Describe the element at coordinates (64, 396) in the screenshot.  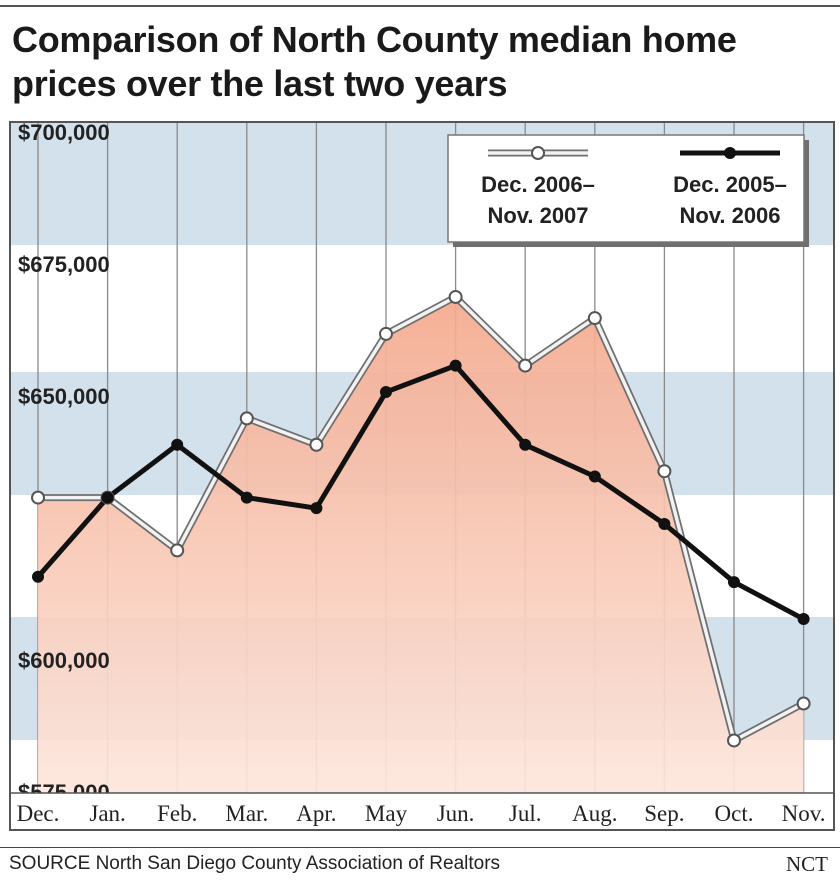
I see `y-tick-label: $650,000` at that location.